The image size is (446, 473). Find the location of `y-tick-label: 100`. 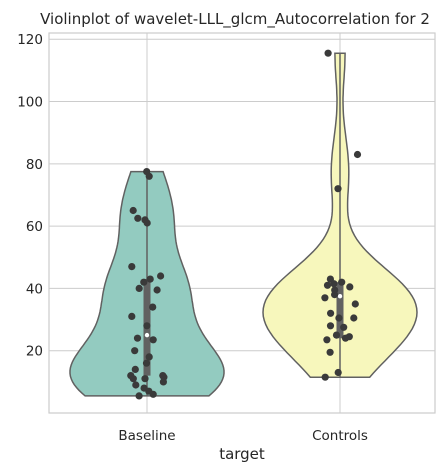

y-tick-label: 100 is located at coordinates (30, 103).